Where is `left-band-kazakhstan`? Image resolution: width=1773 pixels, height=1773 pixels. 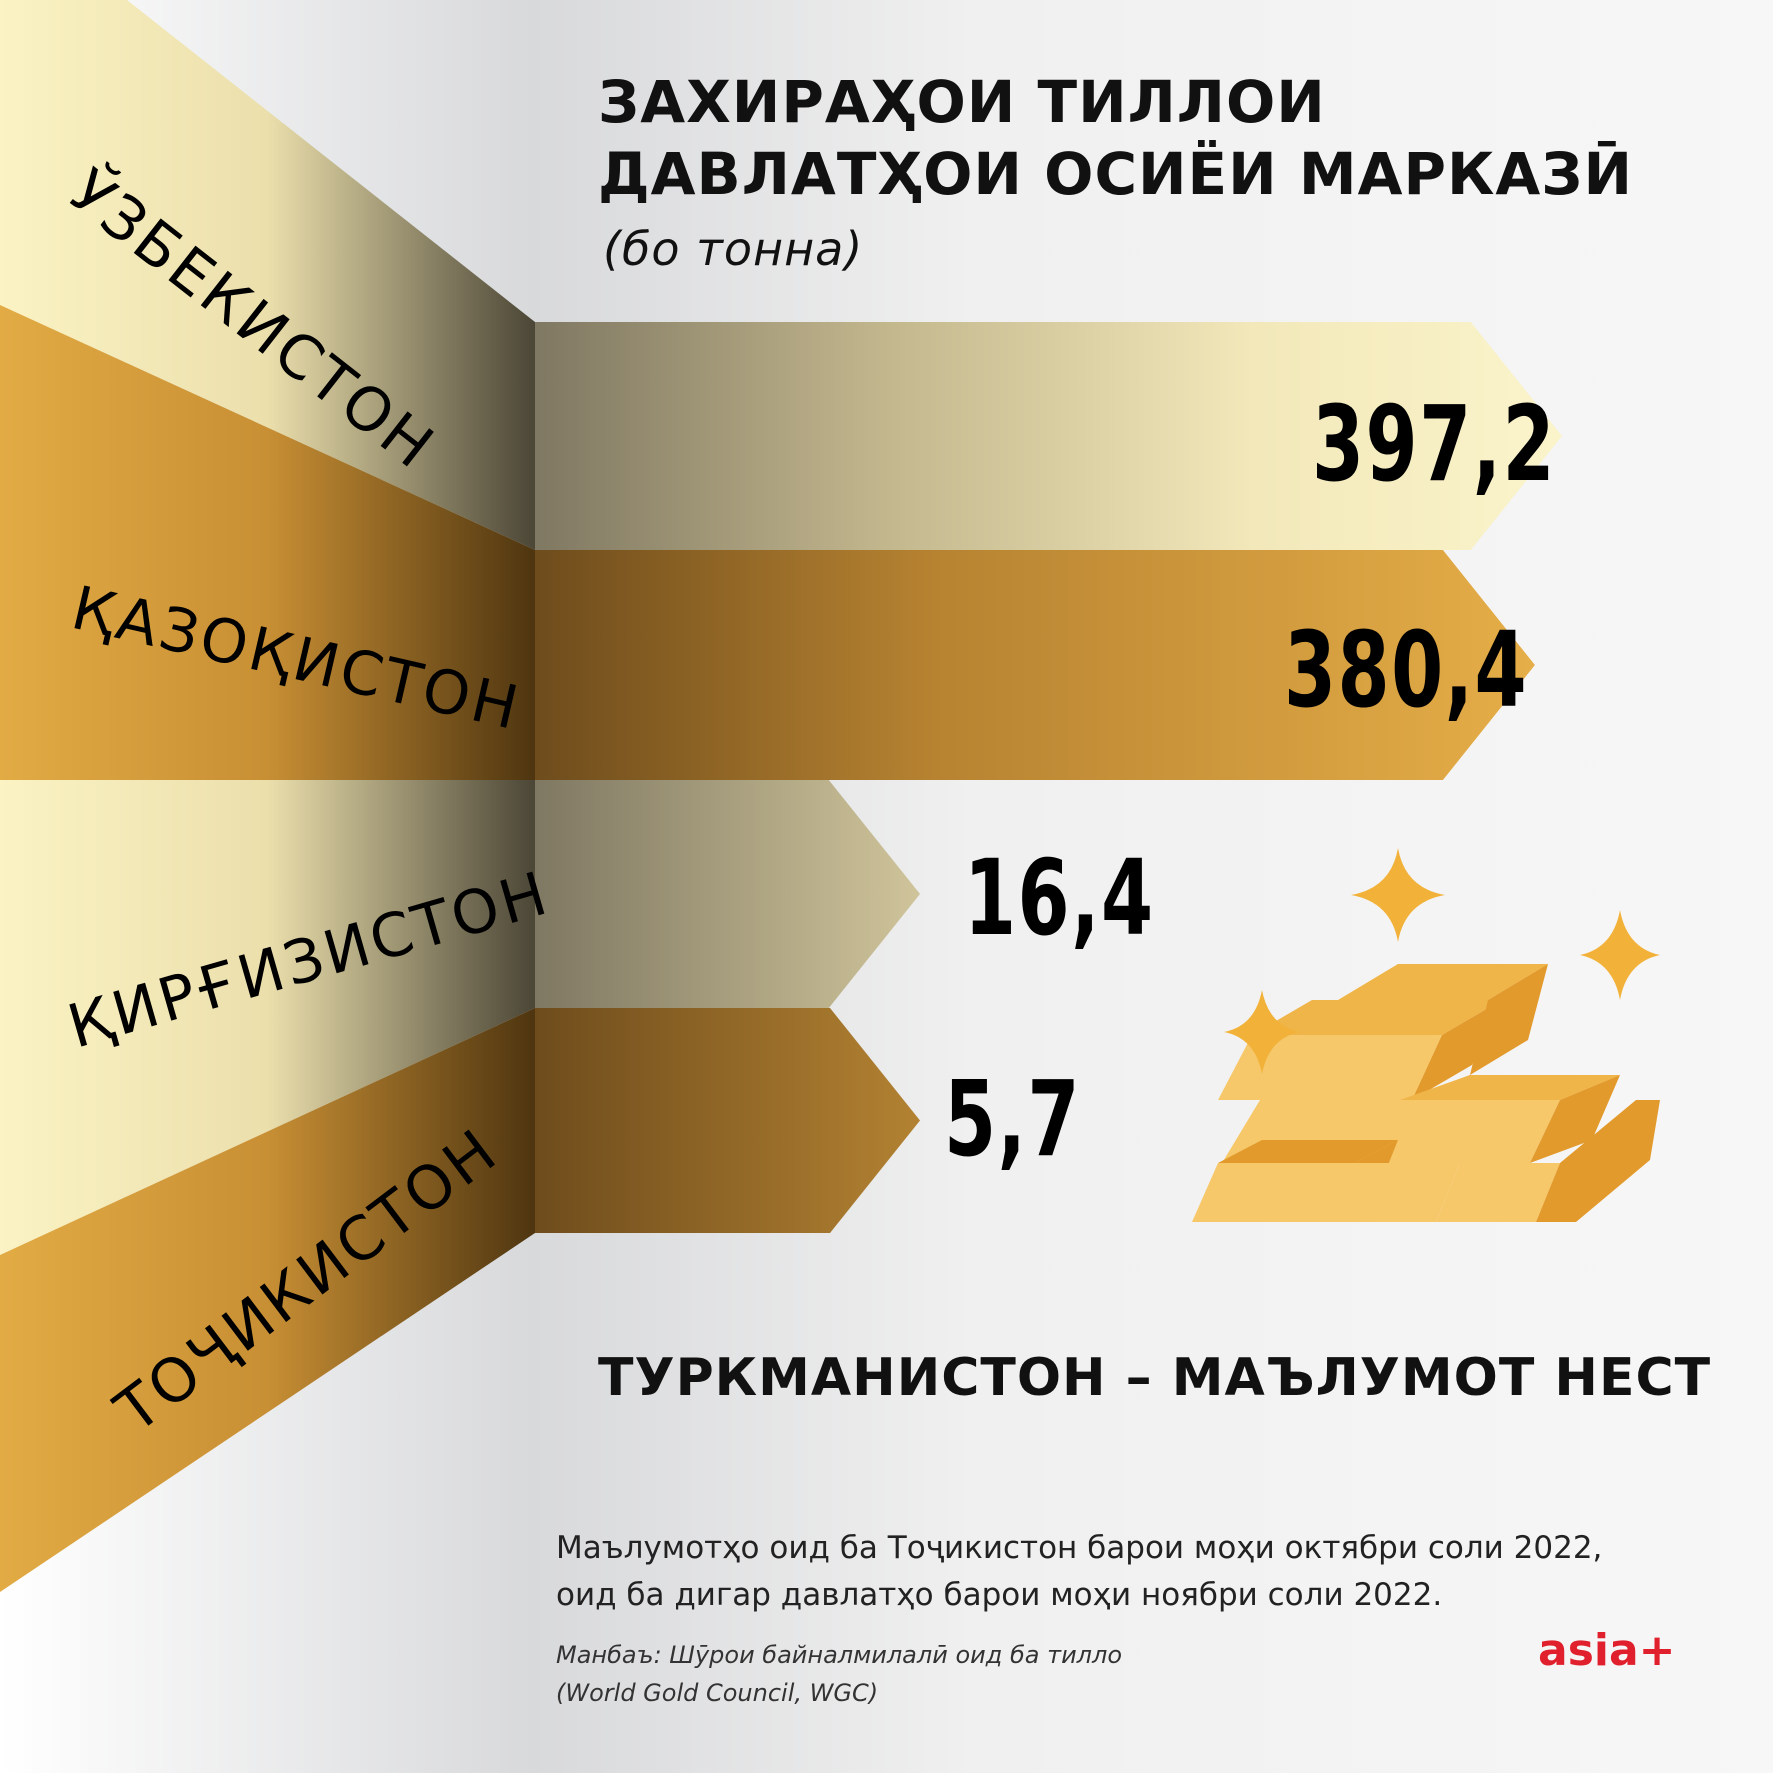 left-band-kazakhstan is located at coordinates (267, 542).